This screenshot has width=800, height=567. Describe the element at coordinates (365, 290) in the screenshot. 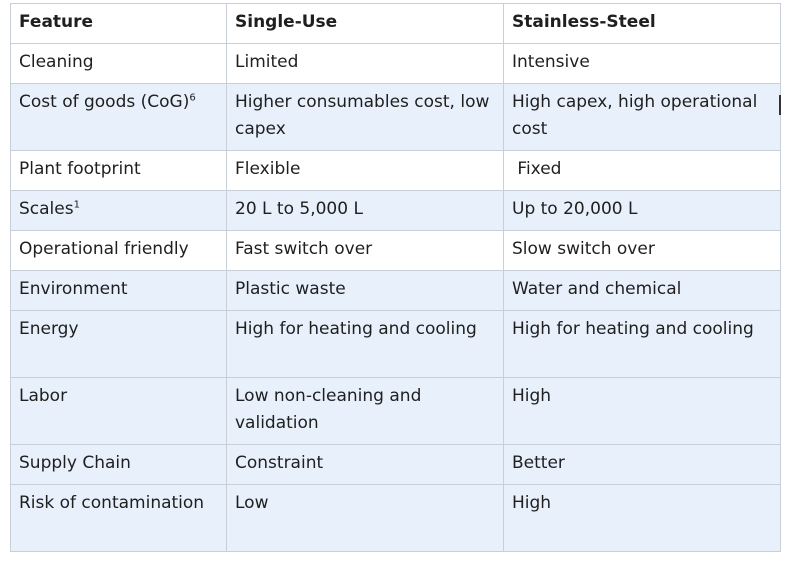

I see `single-use-cell: Plastic waste` at that location.